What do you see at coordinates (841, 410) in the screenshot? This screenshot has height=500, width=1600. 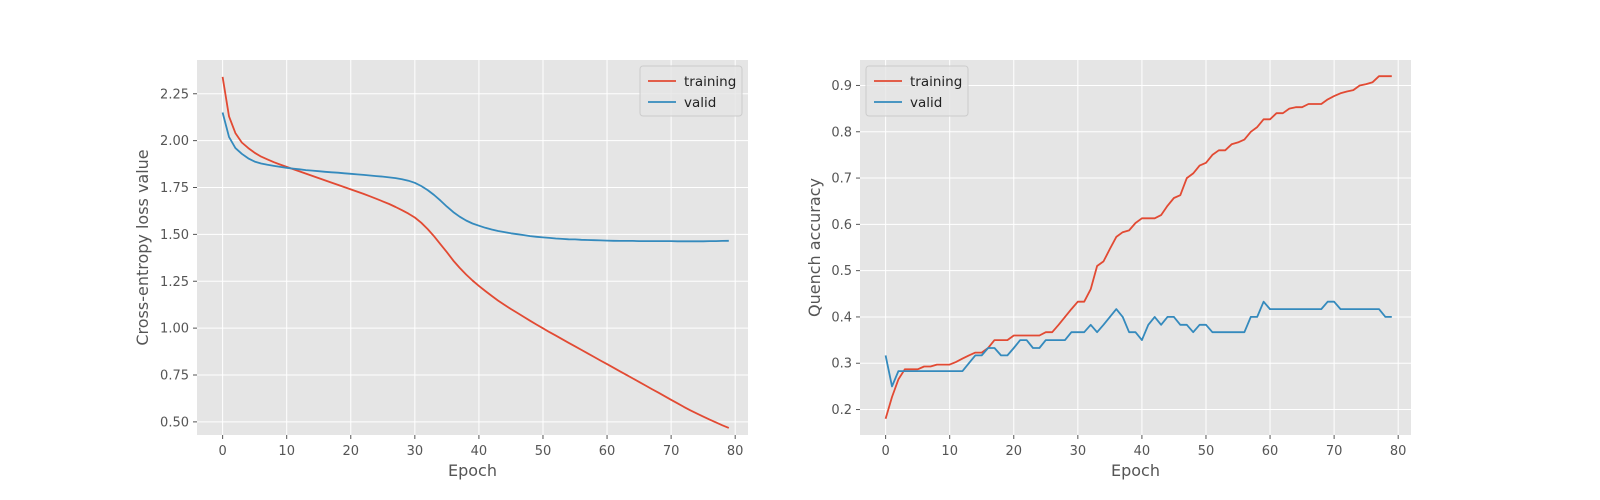 I see `y-tick-label: 0.2` at bounding box center [841, 410].